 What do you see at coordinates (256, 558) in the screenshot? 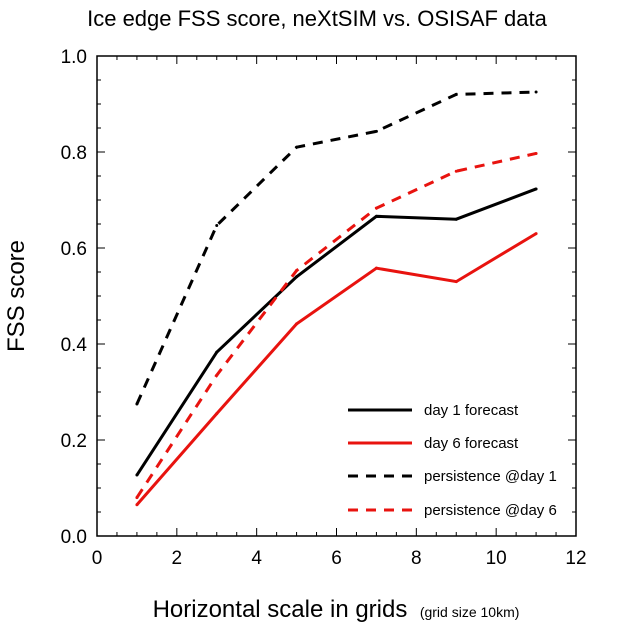
I see `x-tick-label: 4` at bounding box center [256, 558].